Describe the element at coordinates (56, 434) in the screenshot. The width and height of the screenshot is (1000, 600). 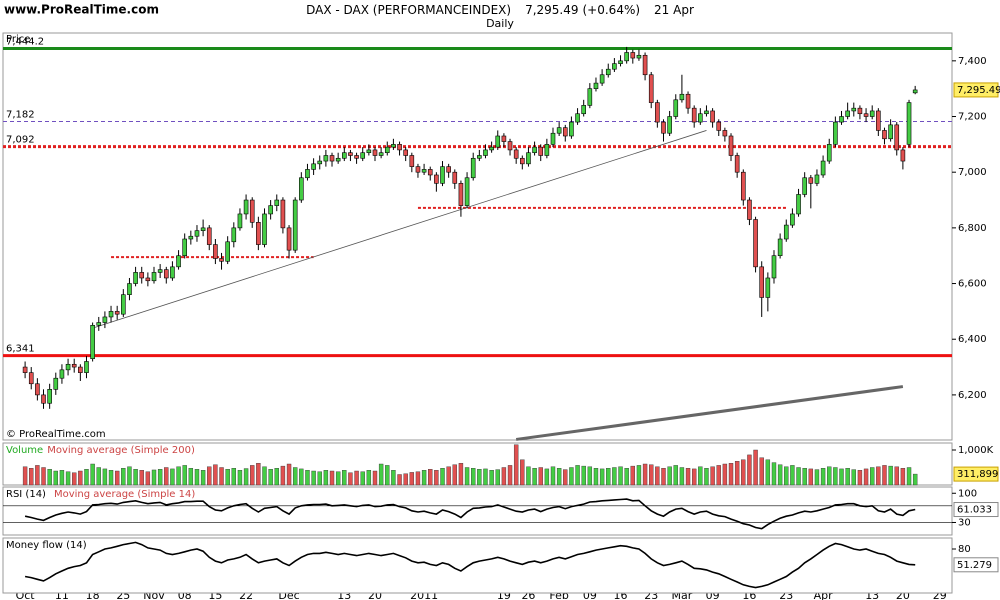
I see `copyright: © ProRealTime.com` at that location.